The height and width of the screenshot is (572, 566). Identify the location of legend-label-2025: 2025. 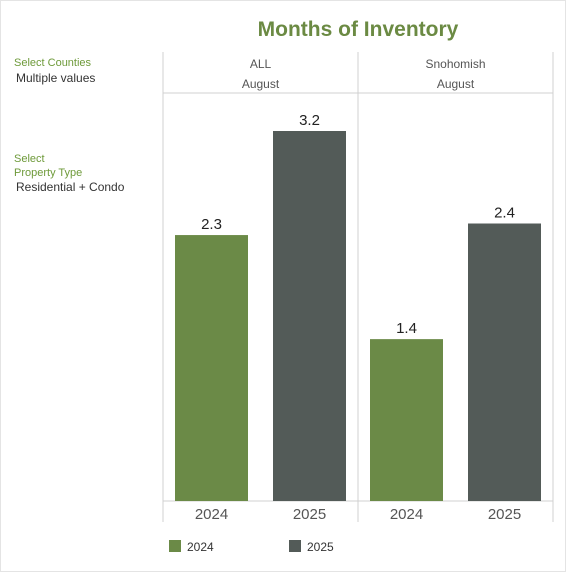
(320, 547).